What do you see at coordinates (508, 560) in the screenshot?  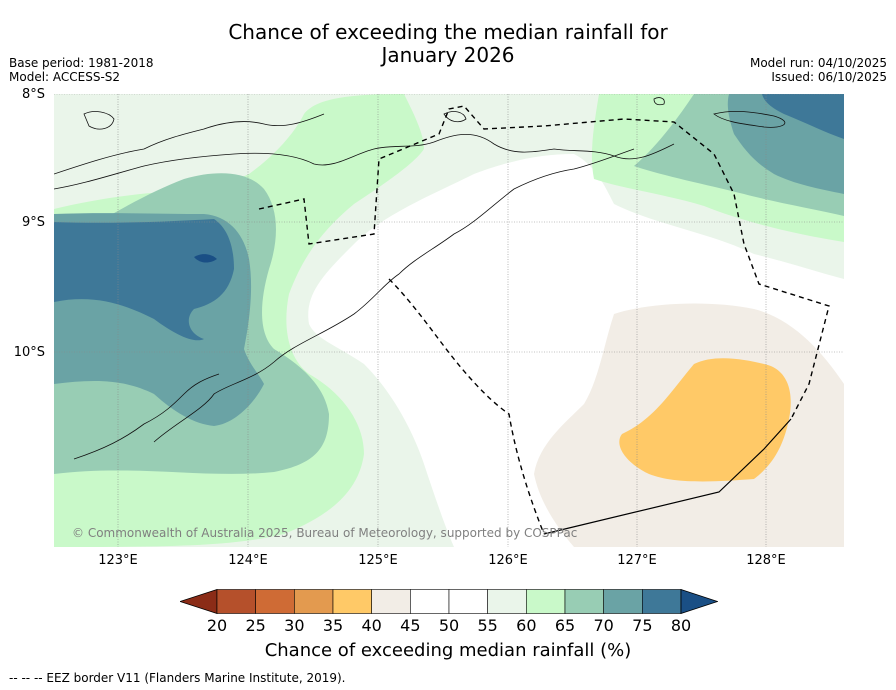 I see `lon-label-126e: 126°E` at bounding box center [508, 560].